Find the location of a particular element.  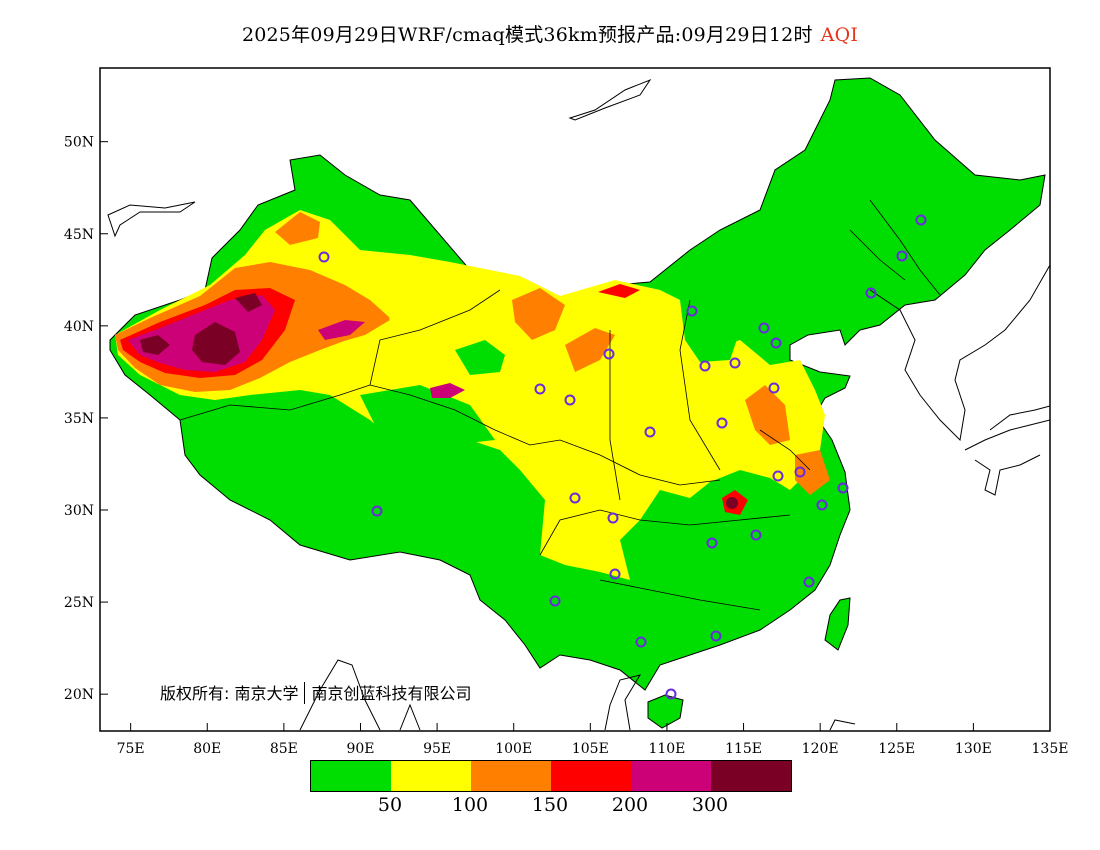

legend-label: 200 is located at coordinates (630, 805).